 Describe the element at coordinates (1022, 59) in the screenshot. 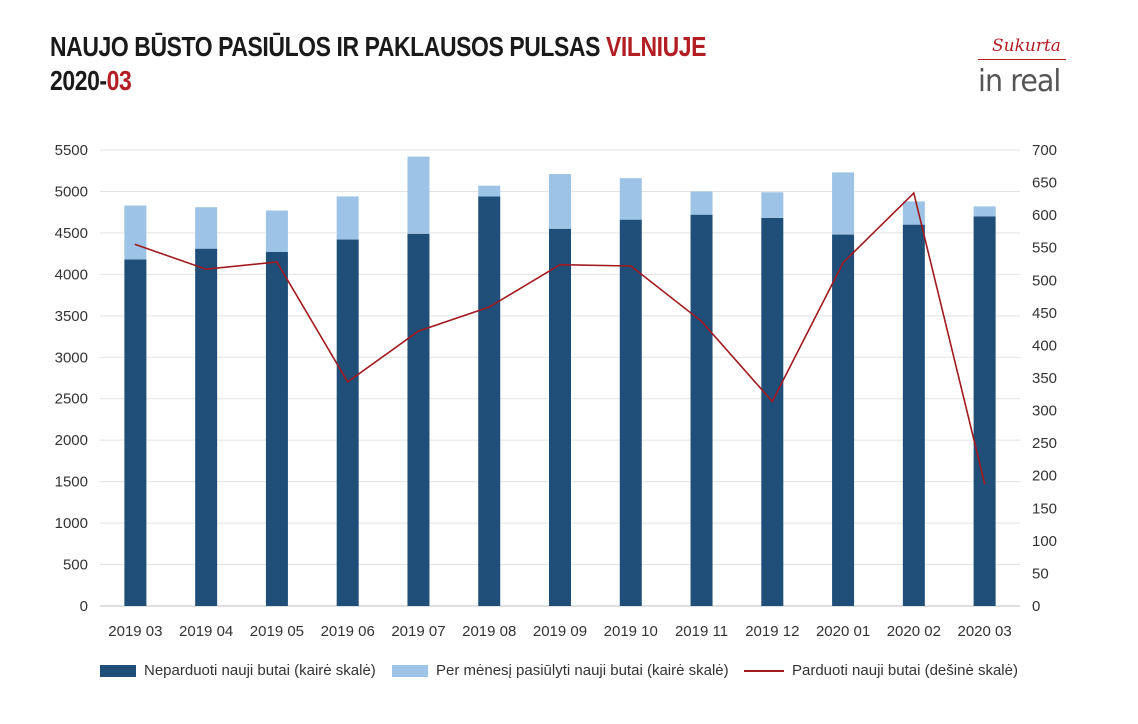

I see `logo-divider` at that location.